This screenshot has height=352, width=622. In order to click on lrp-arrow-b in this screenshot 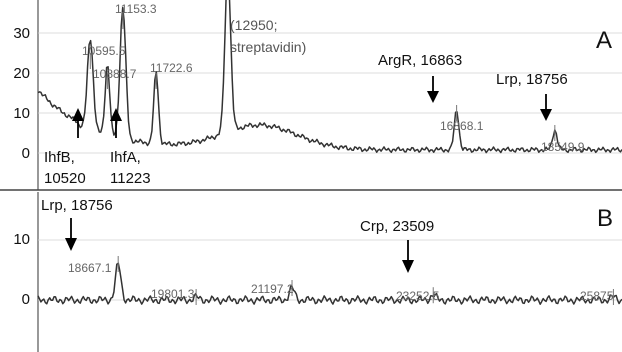, I will do `click(71, 234)`.